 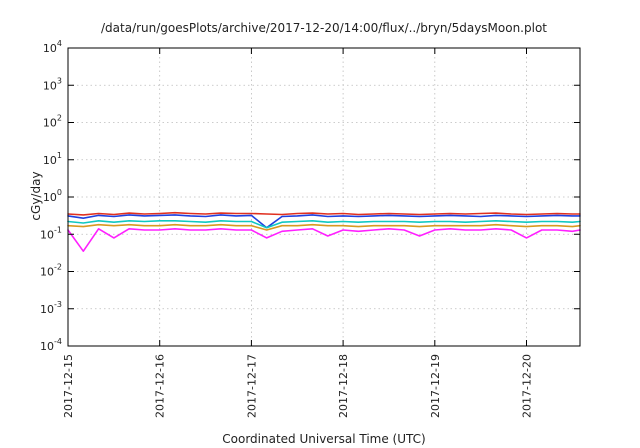 What do you see at coordinates (52, 84) in the screenshot?
I see `y-tick-label: 10³` at bounding box center [52, 84].